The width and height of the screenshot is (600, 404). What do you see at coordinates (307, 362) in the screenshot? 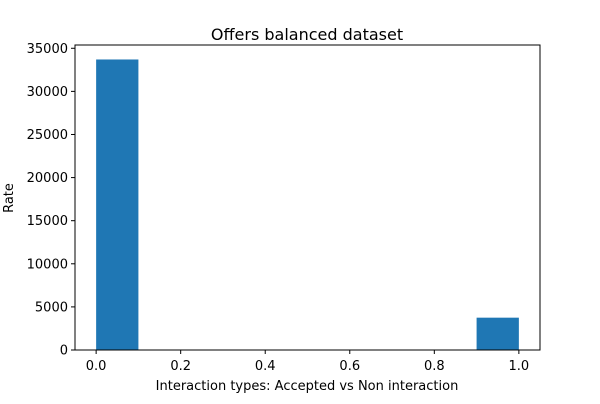
I see `x-axis-ticks: 0.0 0.2 0.4 0.6 0.8 1.0` at bounding box center [307, 362].